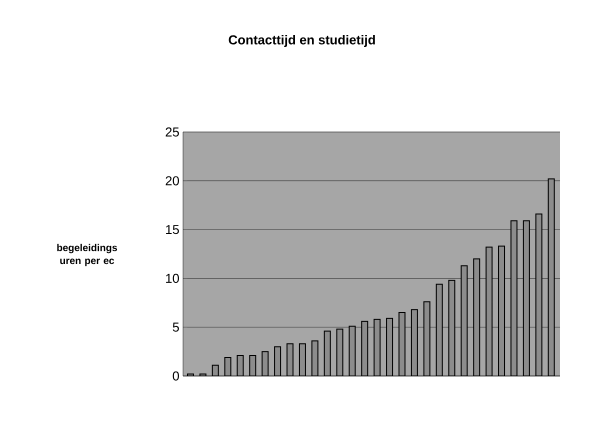 The width and height of the screenshot is (604, 441). What do you see at coordinates (172, 278) in the screenshot?
I see `y-tick-label: 10` at bounding box center [172, 278].